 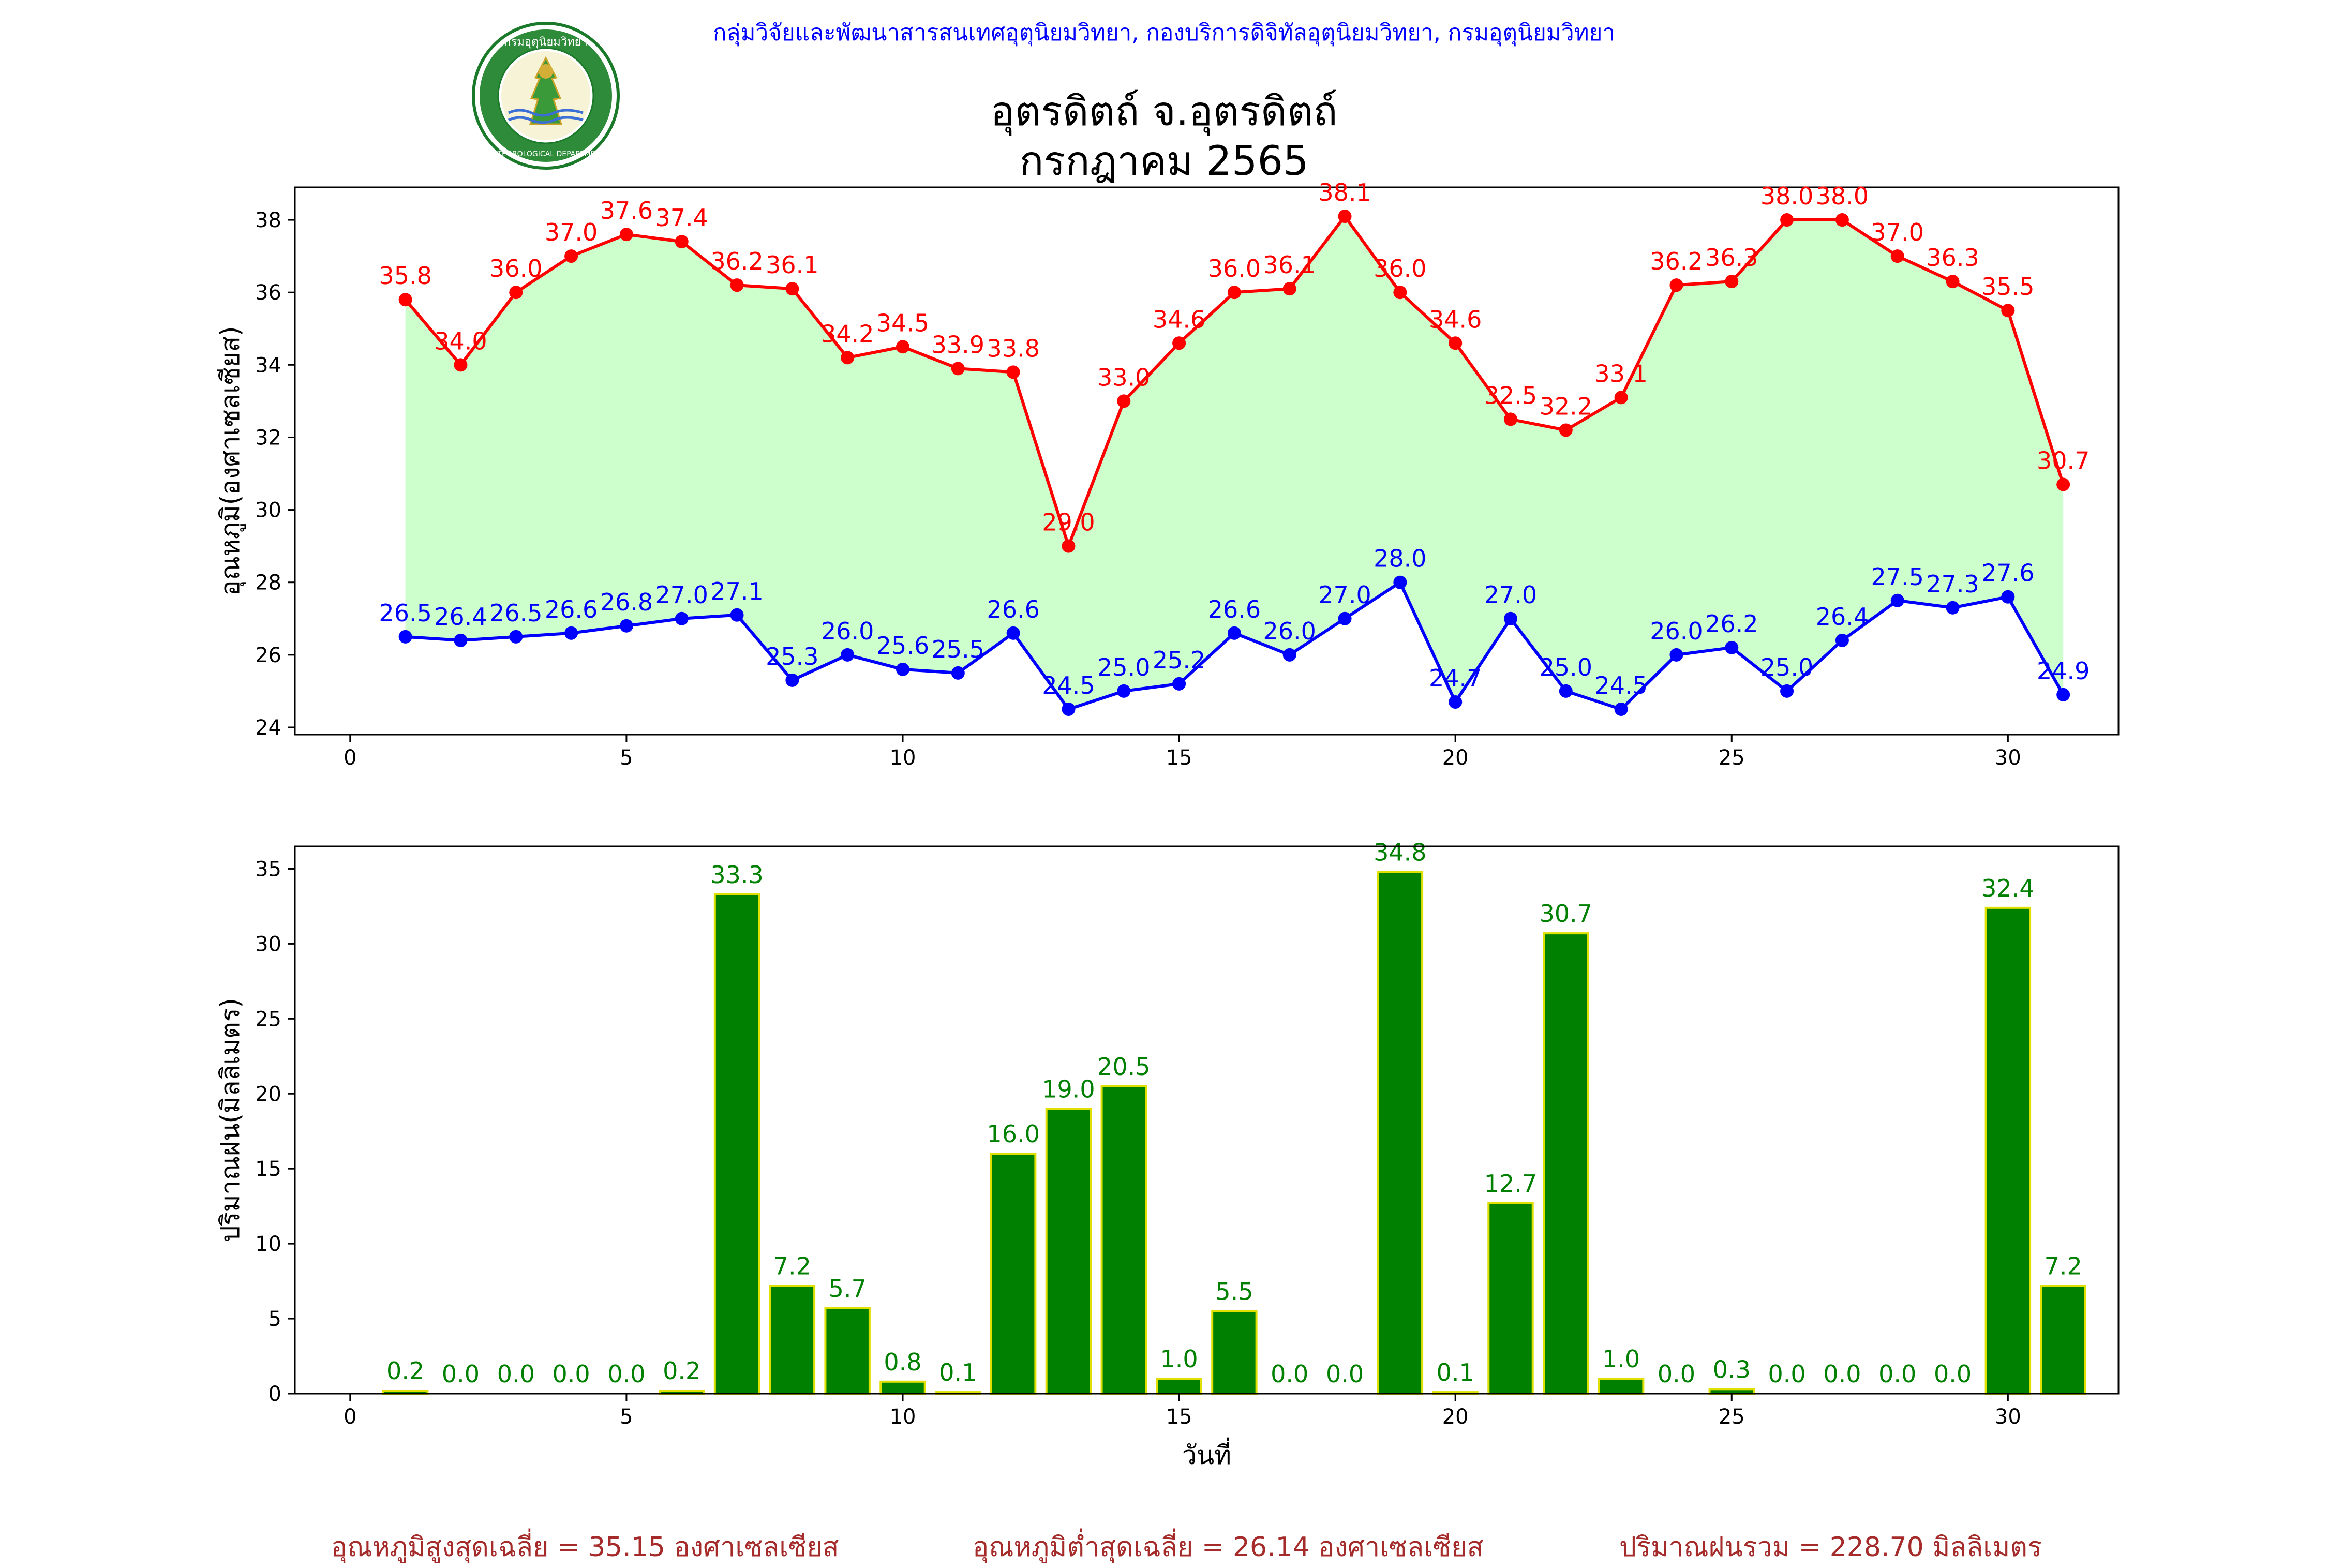 I want to click on min-temperature-data-label: 25.5, so click(x=958, y=649).